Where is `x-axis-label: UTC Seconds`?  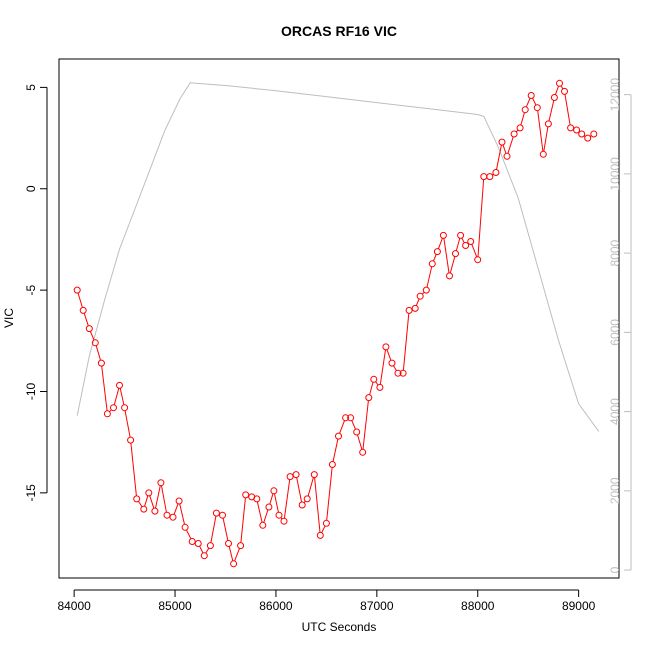 x-axis-label: UTC Seconds is located at coordinates (339, 627).